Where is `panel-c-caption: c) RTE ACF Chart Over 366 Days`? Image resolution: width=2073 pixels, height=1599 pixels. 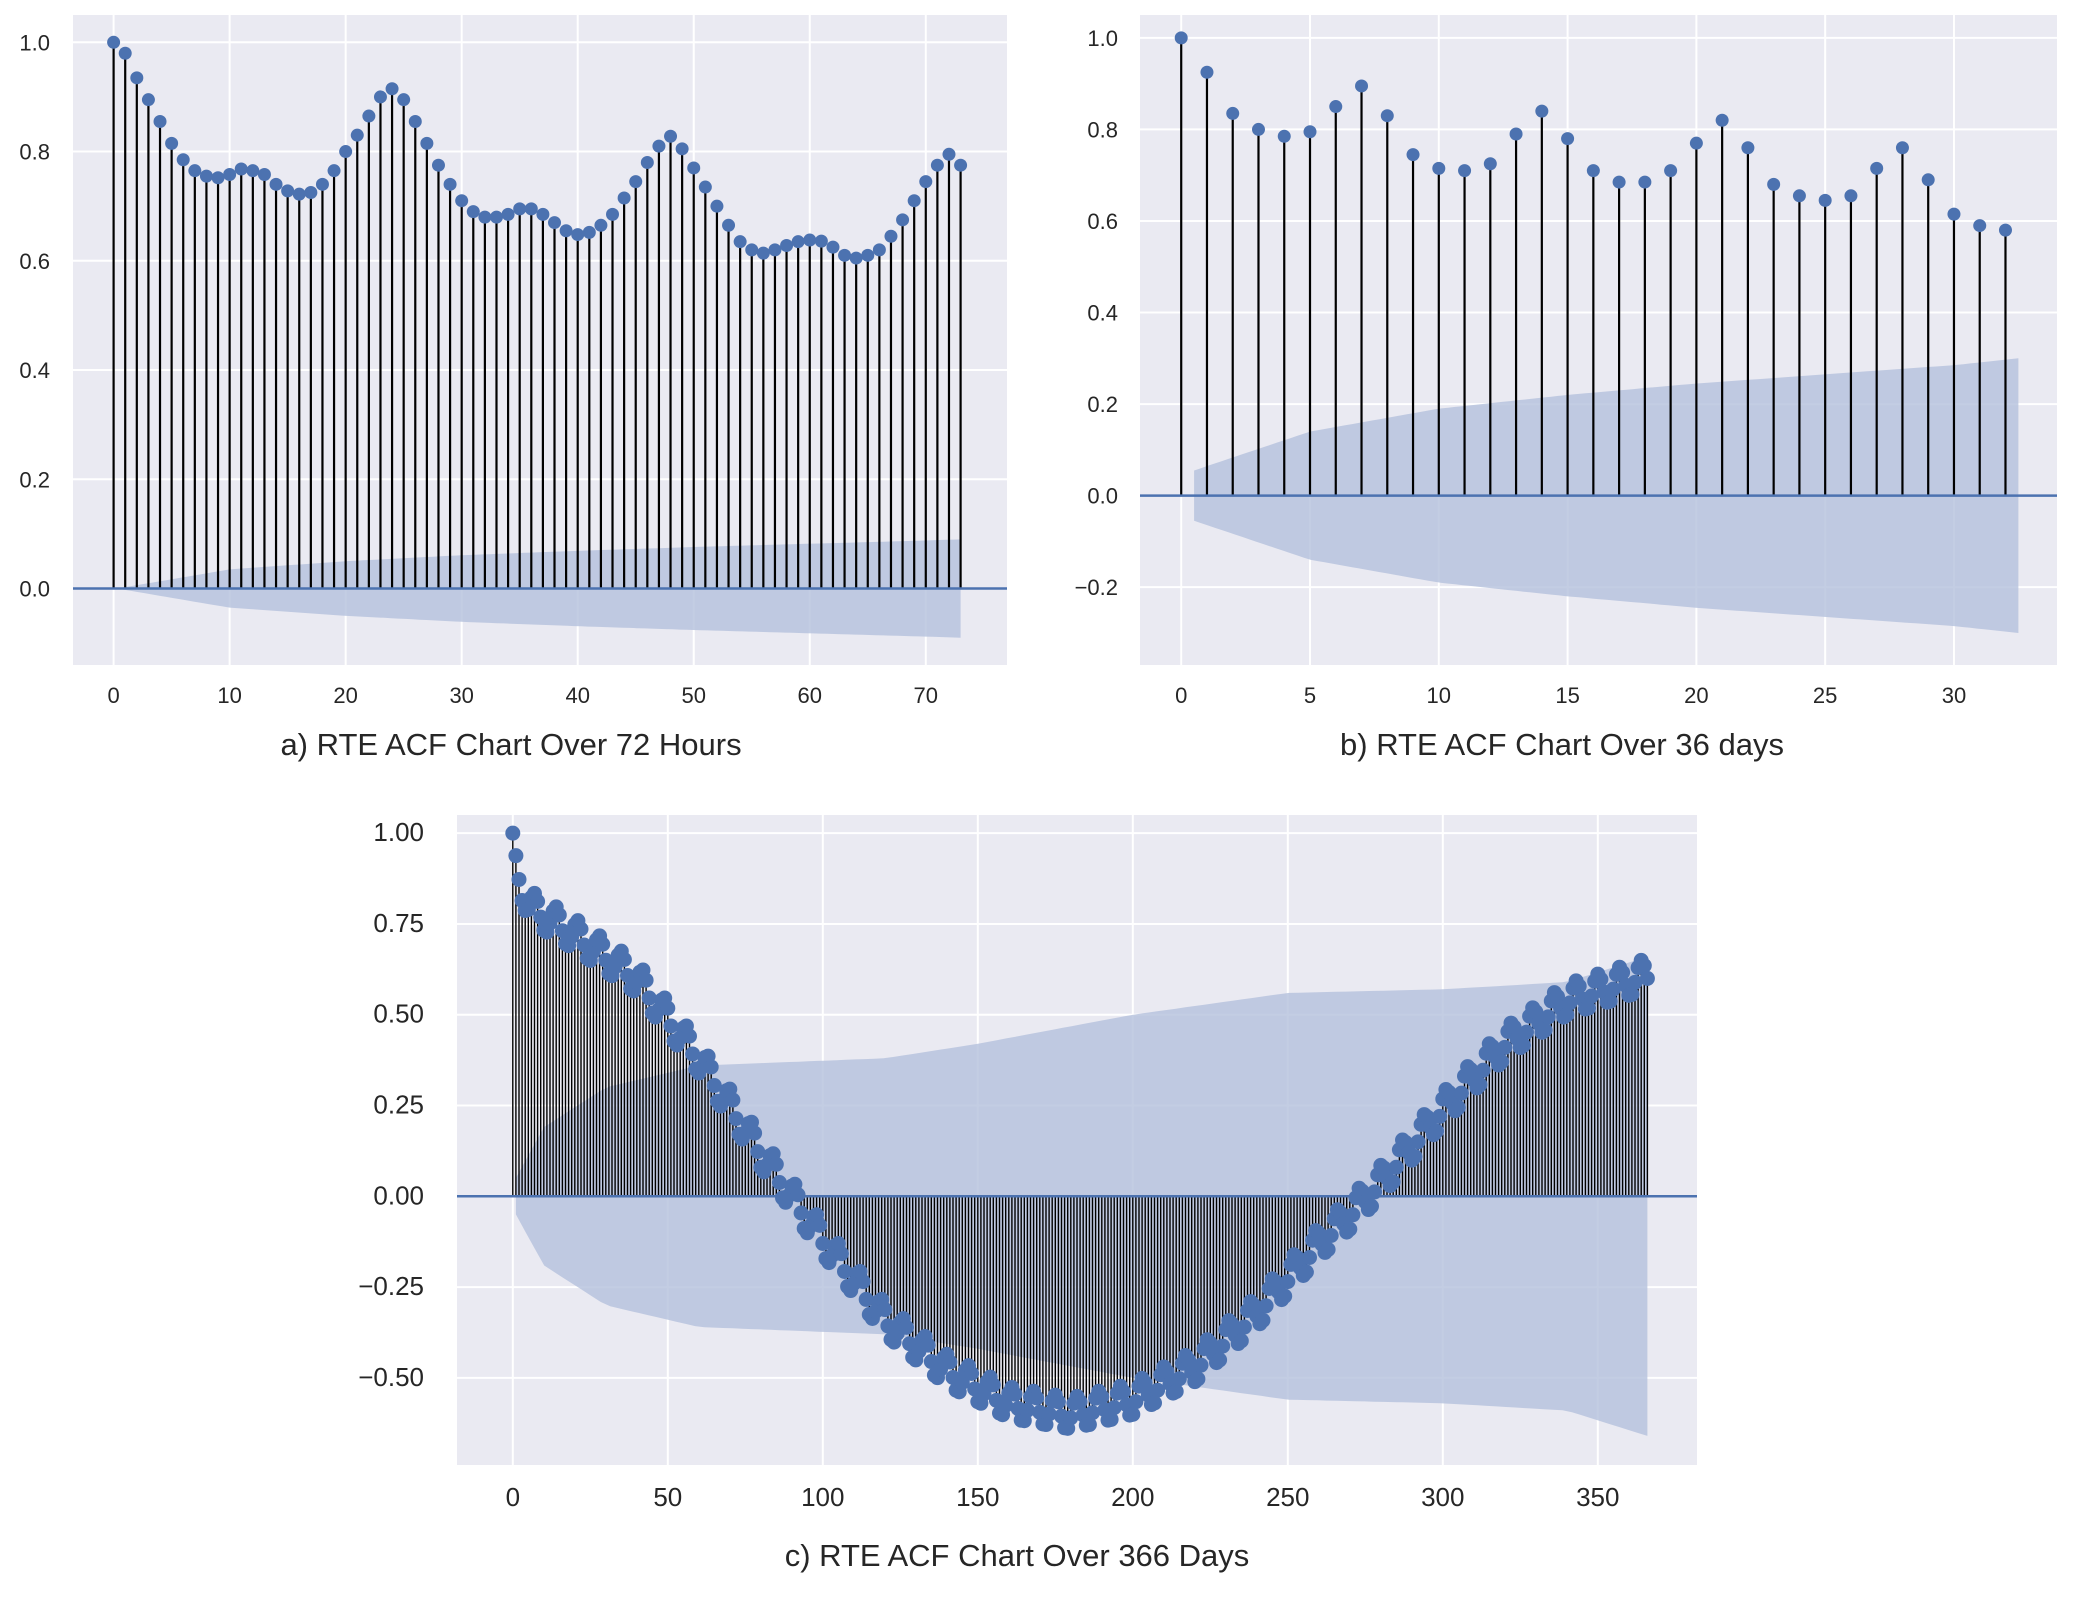 panel-c-caption: c) RTE ACF Chart Over 366 Days is located at coordinates (1017, 1555).